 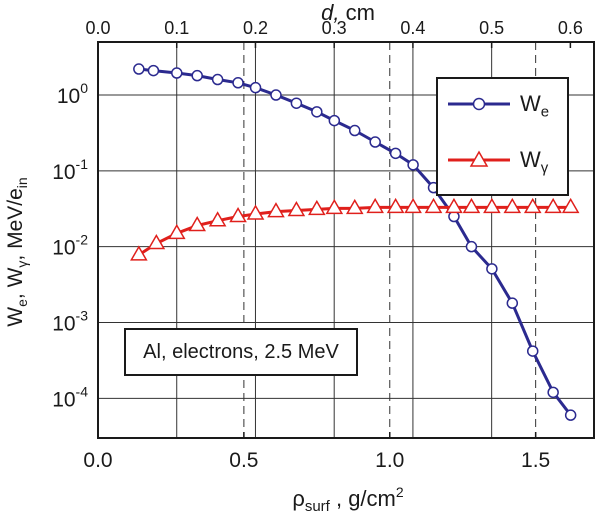 I want to click on x2-tick-label: 0.1, so click(x=176, y=28).